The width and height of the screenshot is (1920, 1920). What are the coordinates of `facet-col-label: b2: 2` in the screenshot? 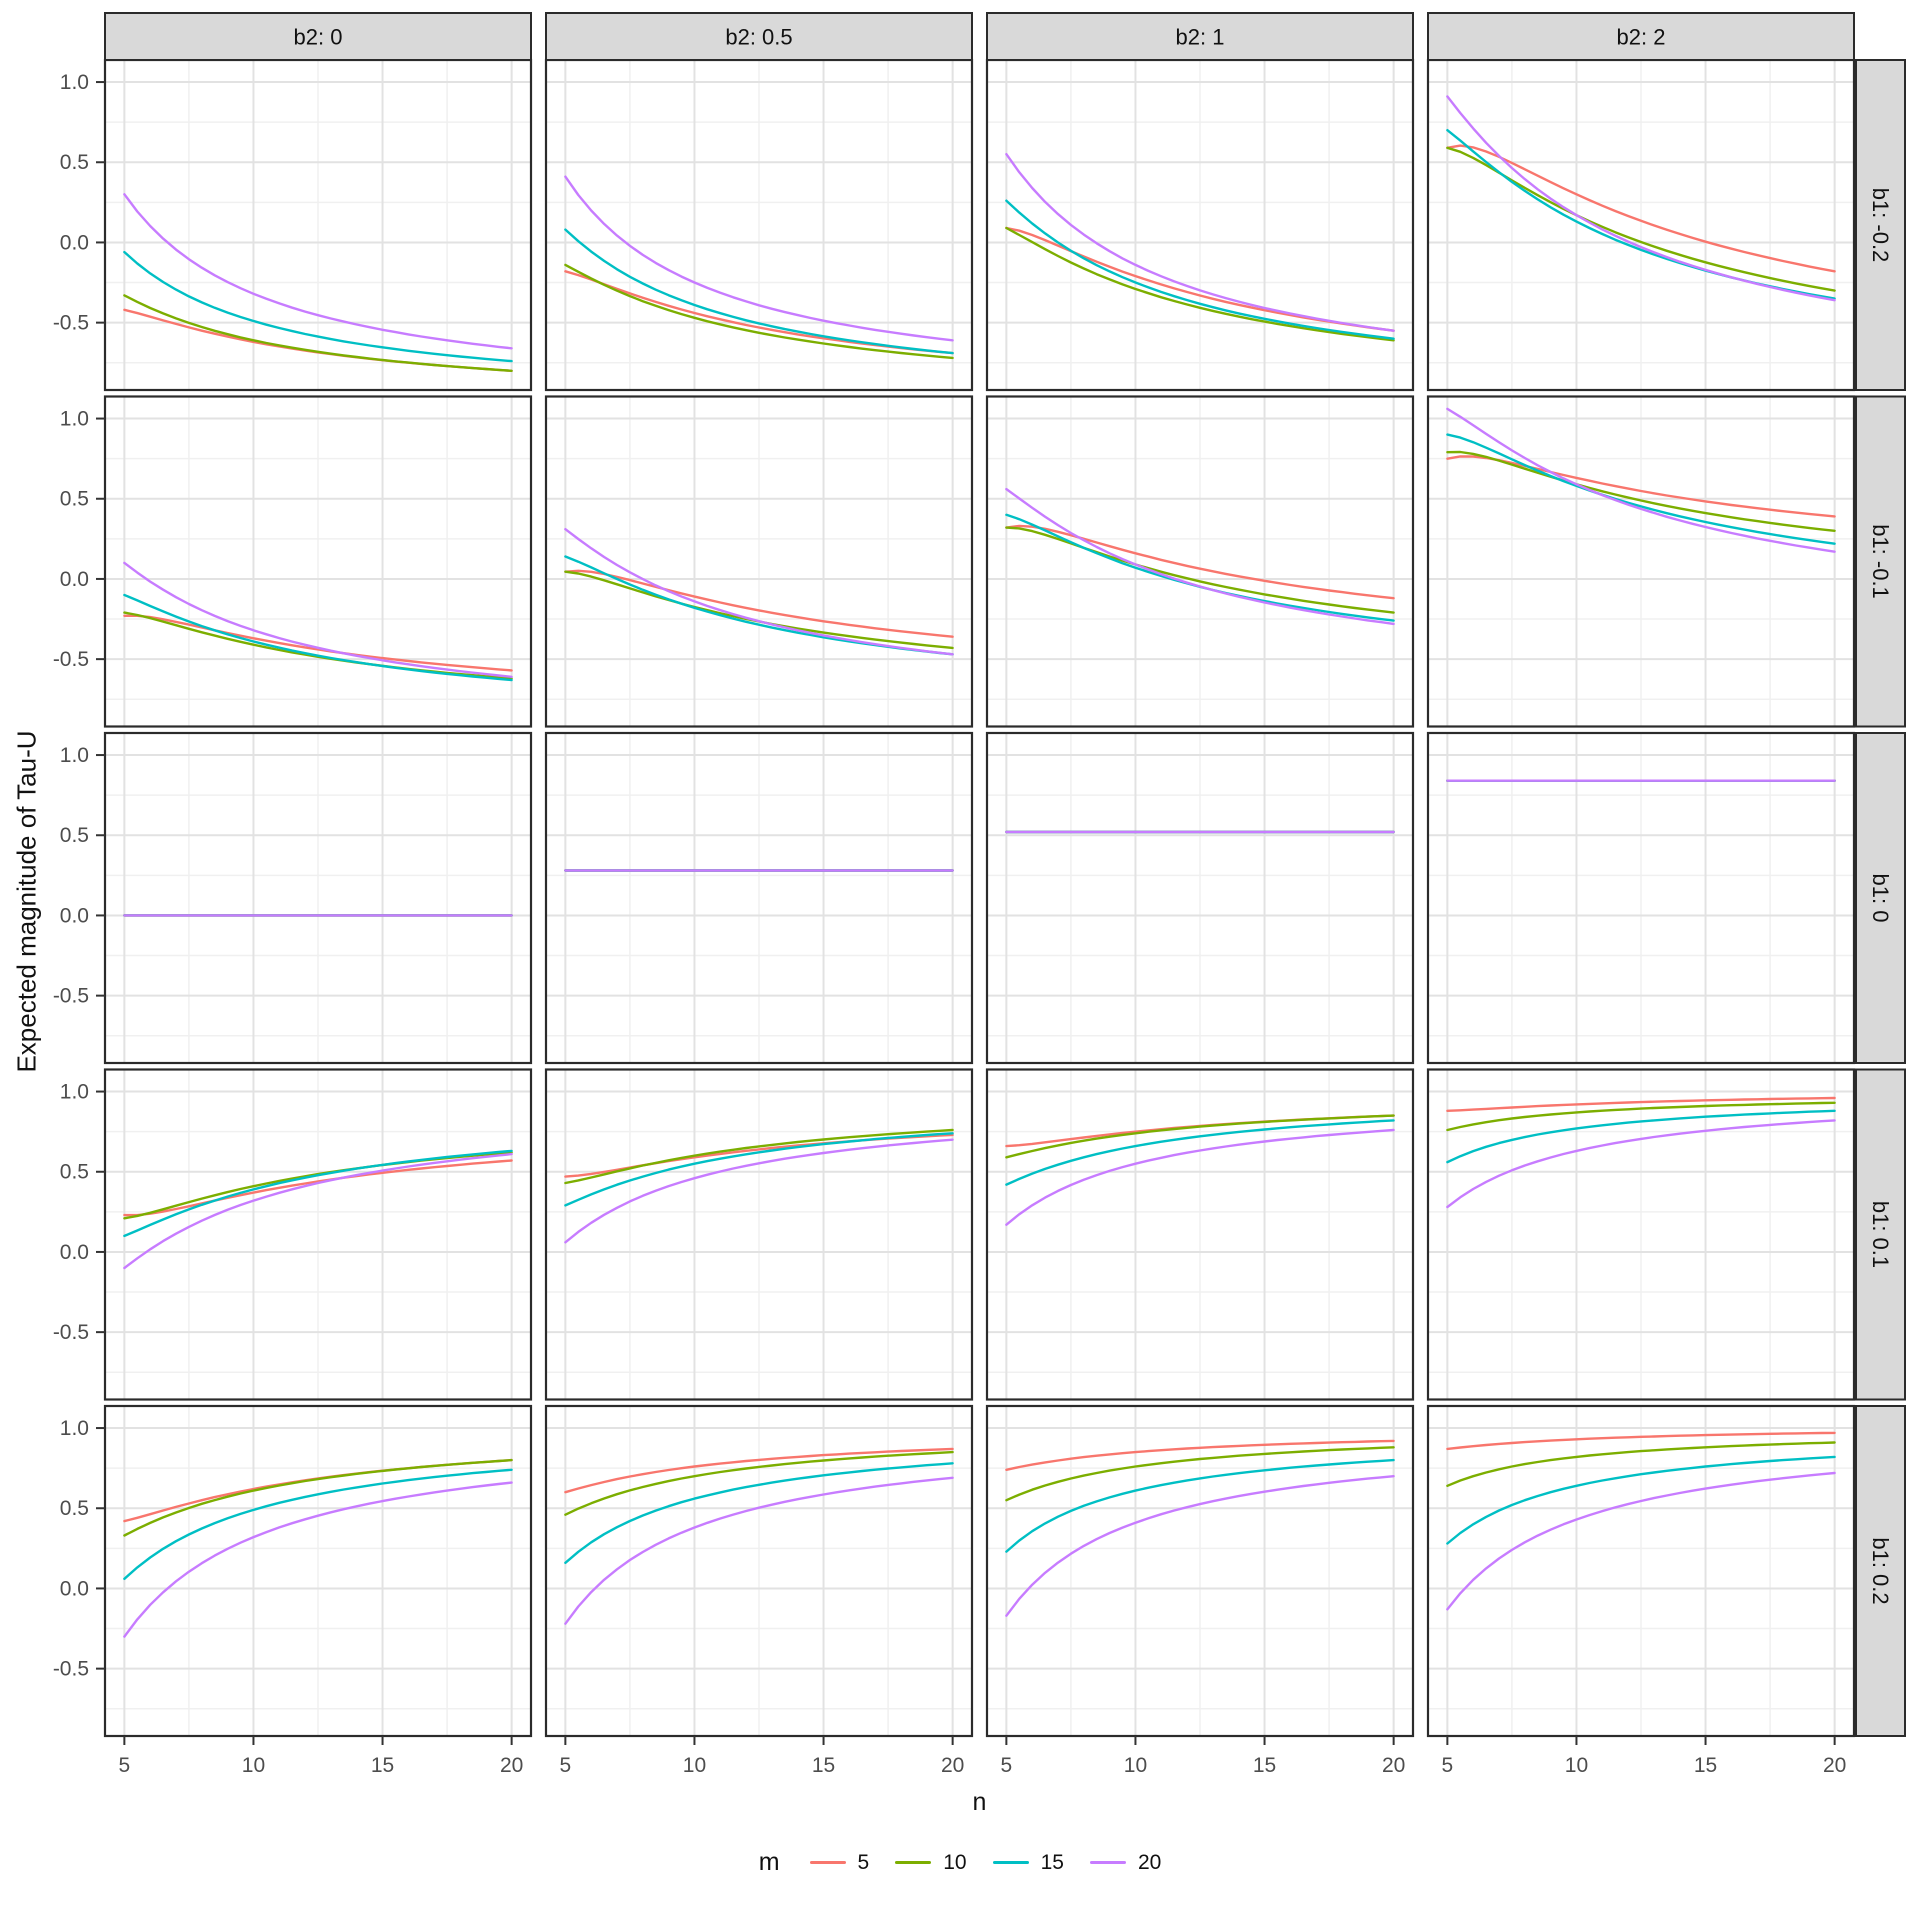 It's located at (1641, 37).